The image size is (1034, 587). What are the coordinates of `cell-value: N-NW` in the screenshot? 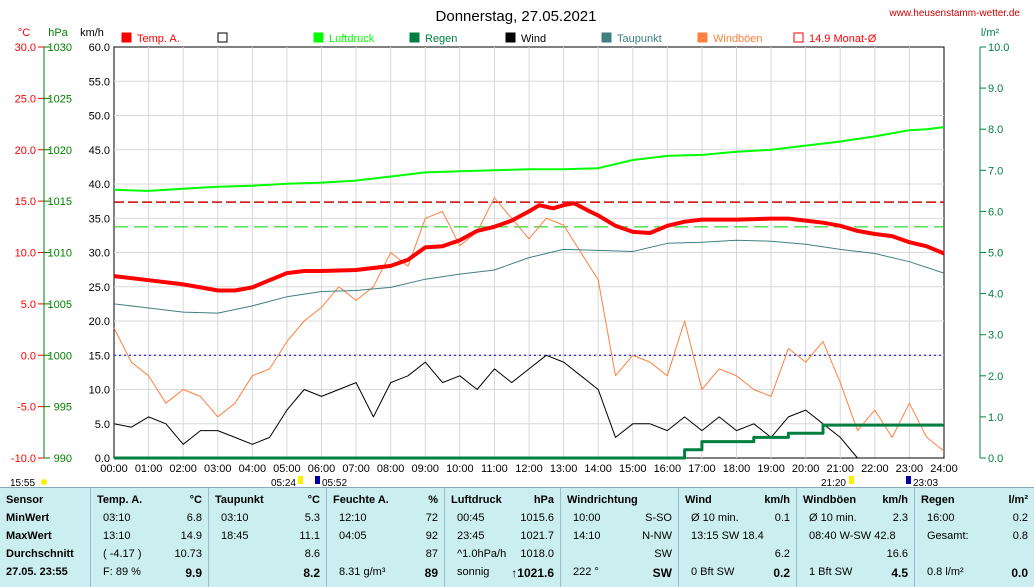 It's located at (657, 536).